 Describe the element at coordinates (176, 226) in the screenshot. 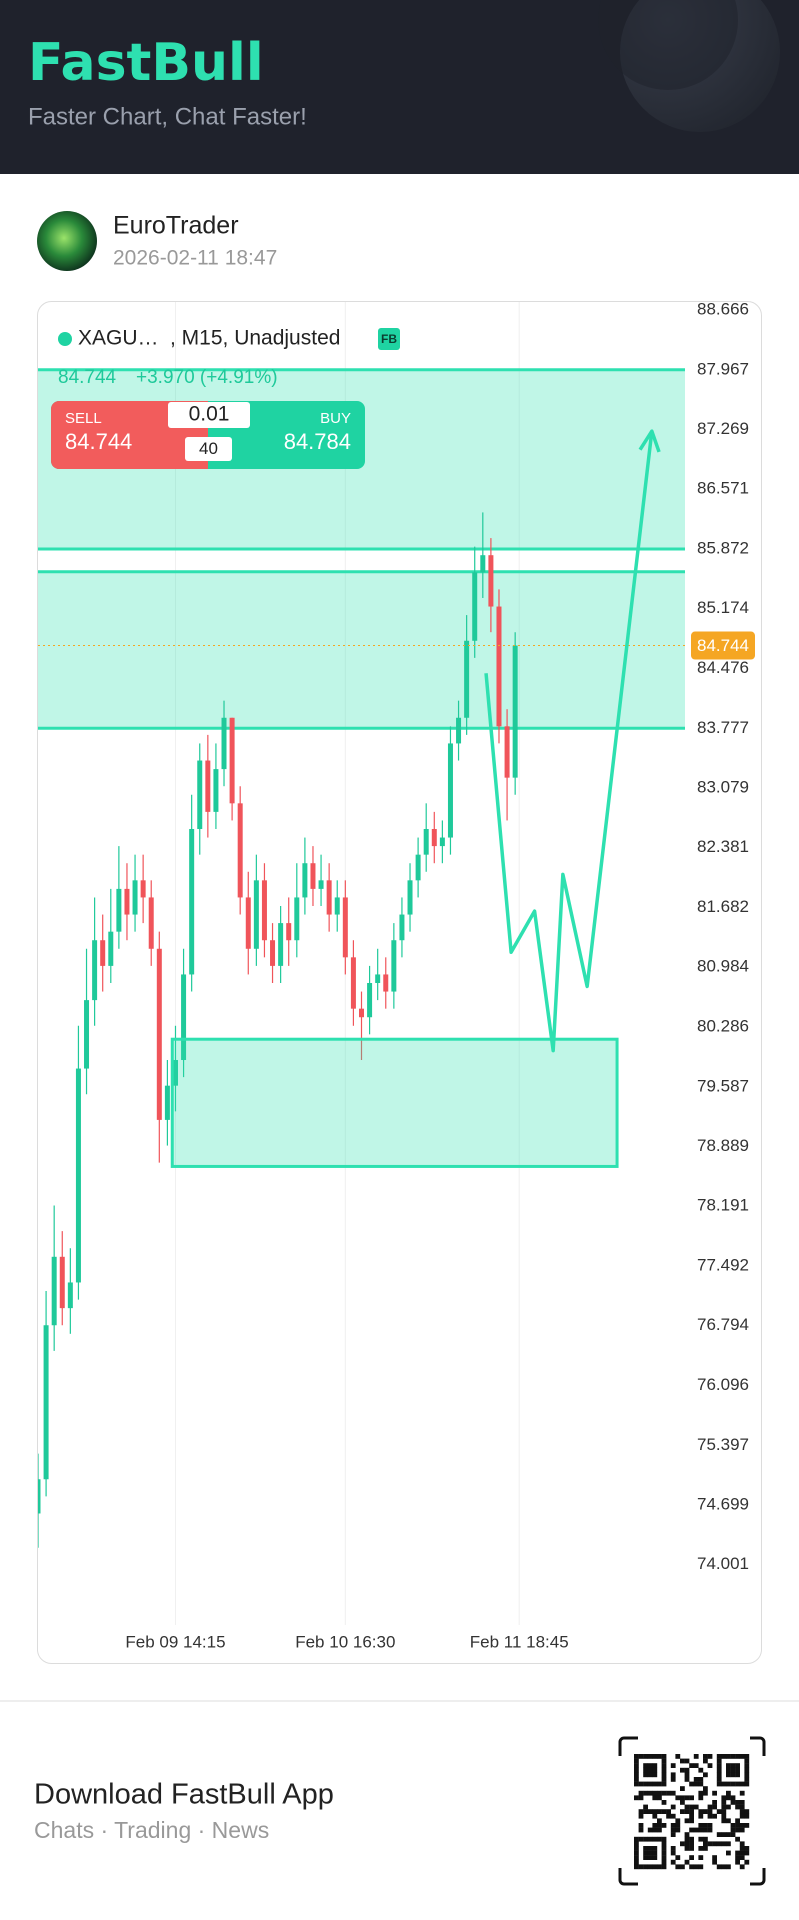

I see `author: EuroTrader` at that location.